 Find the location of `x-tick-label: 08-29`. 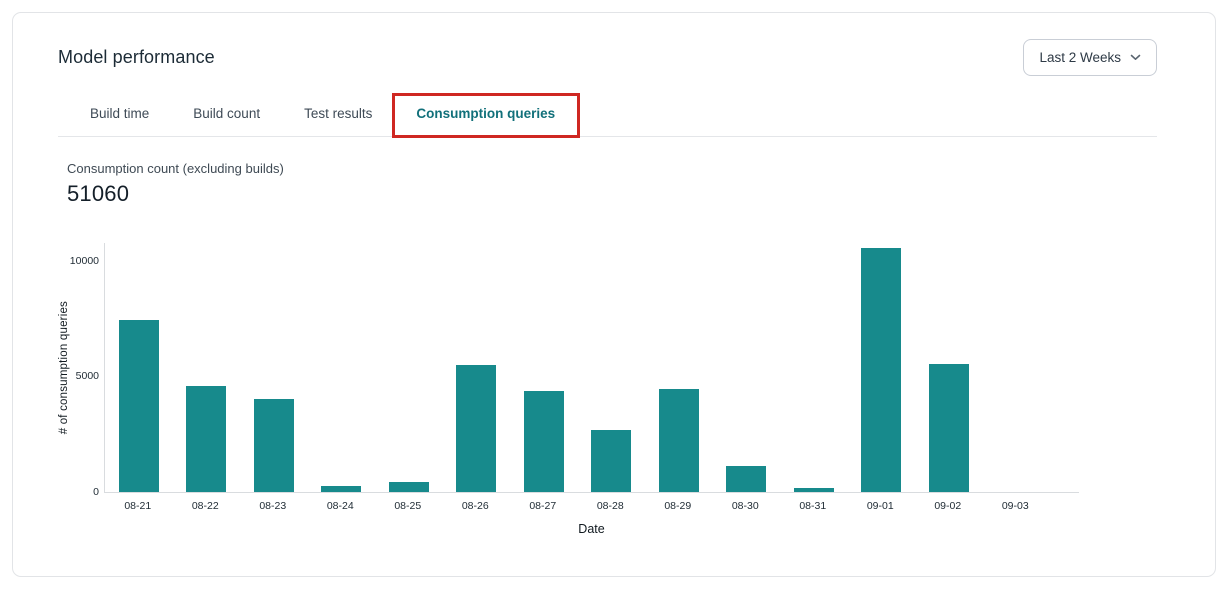

x-tick-label: 08-29 is located at coordinates (678, 506).